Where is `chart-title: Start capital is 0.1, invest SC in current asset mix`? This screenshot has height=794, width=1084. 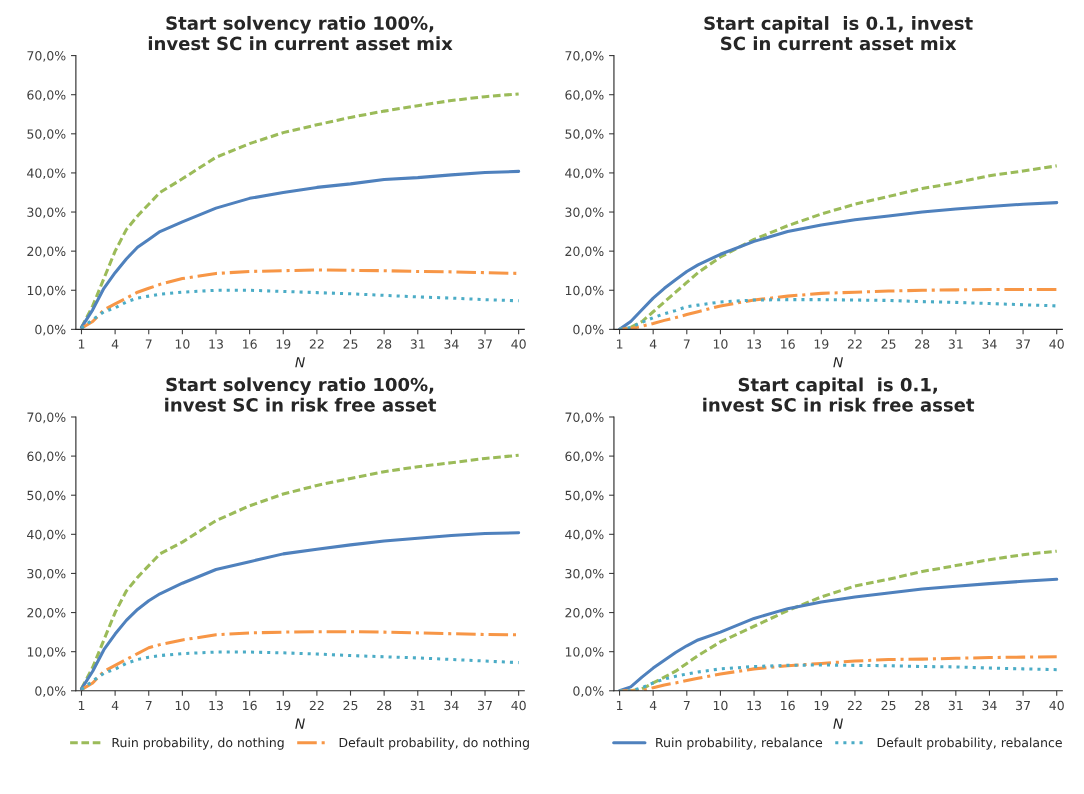 chart-title: Start capital is 0.1, invest SC in current asset mix is located at coordinates (838, 33).